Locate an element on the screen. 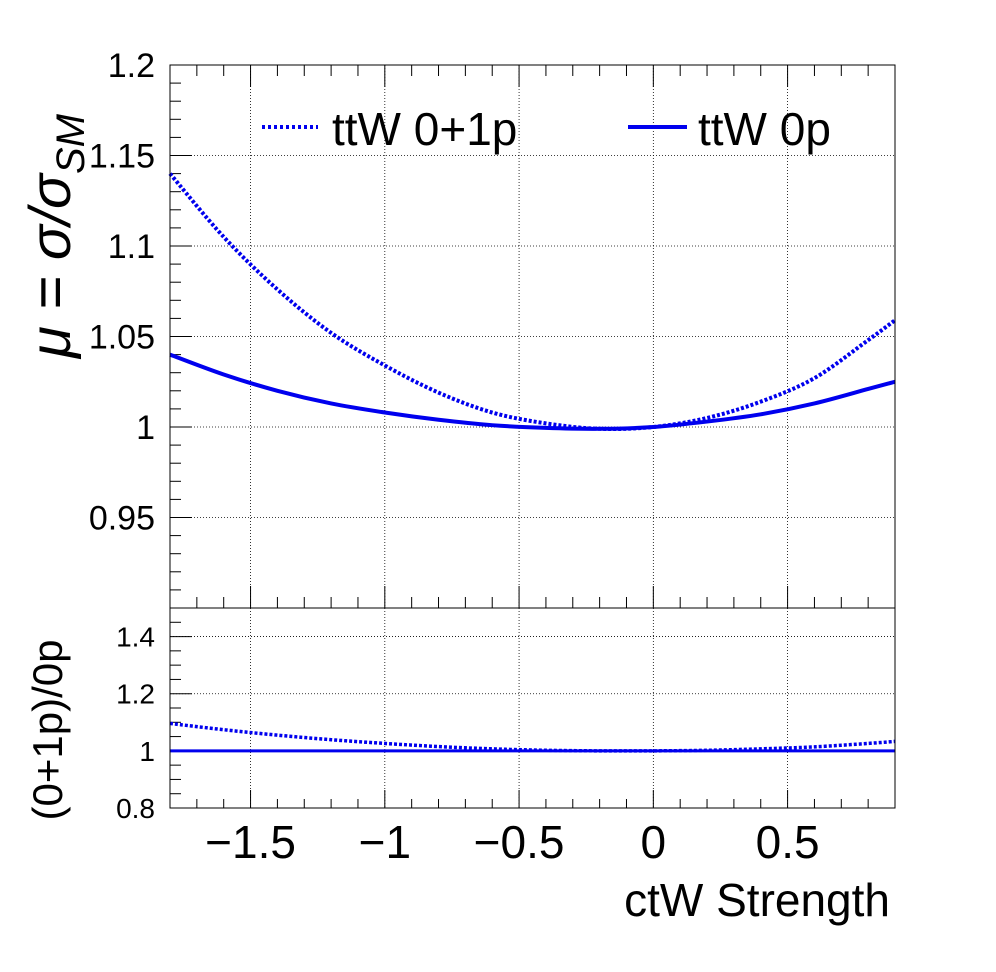 Image resolution: width=996 pixels, height=972 pixels. main-y-tick-labels: 0.95 1 1.05 1.1 1.15 1.2 is located at coordinates (122, 292).